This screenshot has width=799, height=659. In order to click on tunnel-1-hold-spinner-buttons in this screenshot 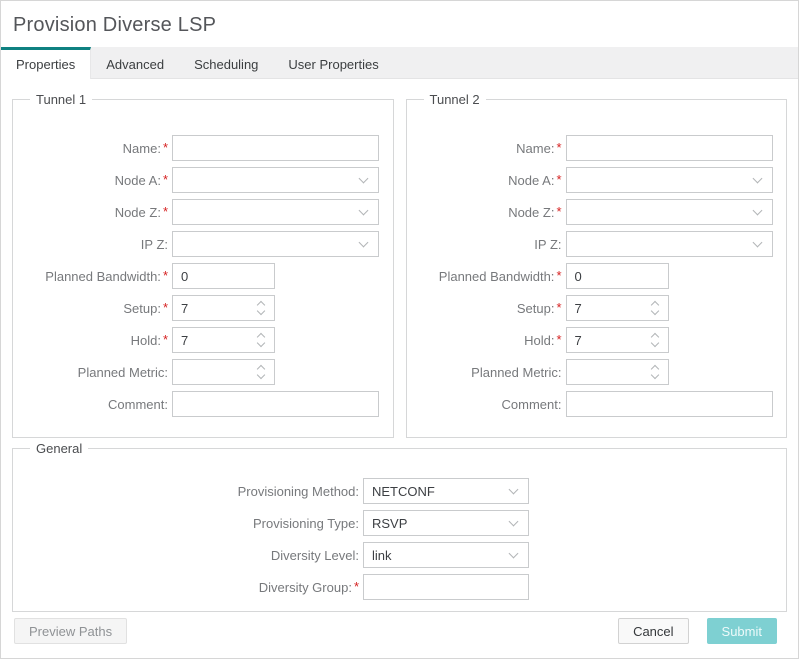, I will do `click(261, 340)`.